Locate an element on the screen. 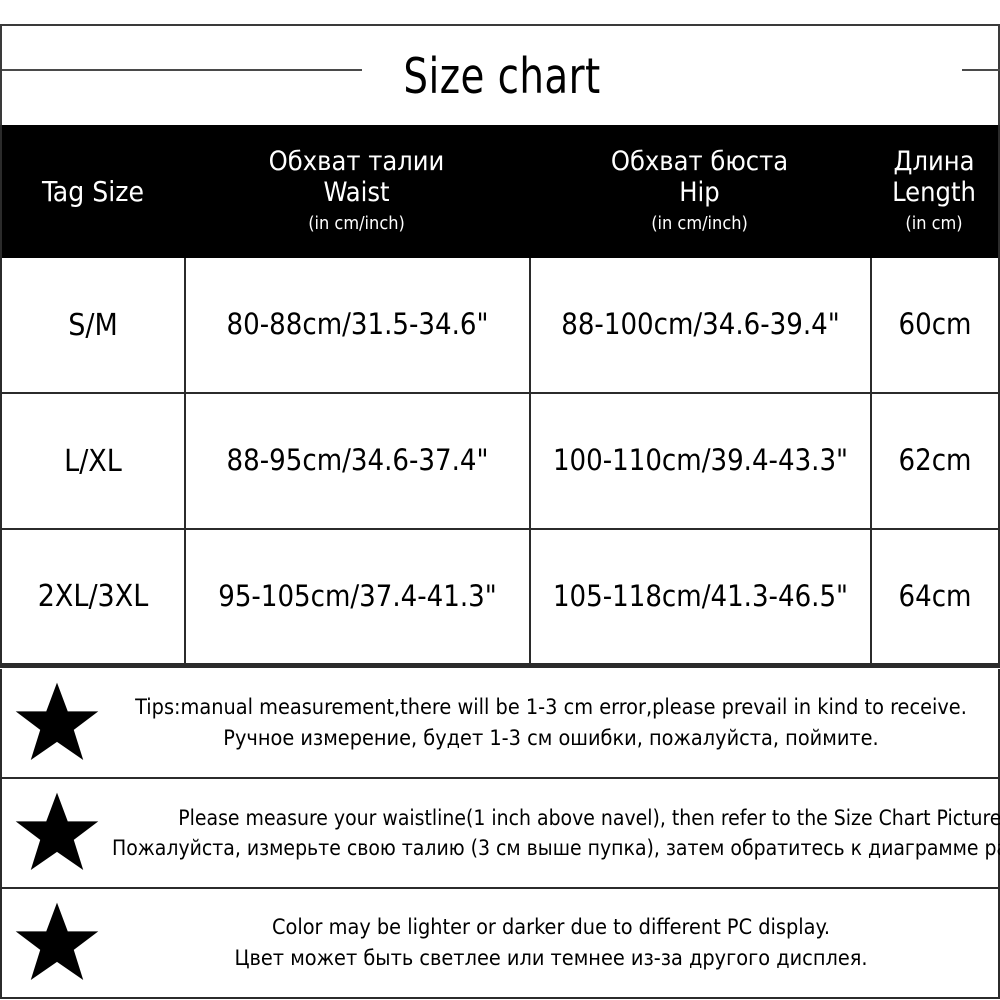 This screenshot has width=1000, height=1000. header-cell-hip: Обхват бюста Hip (in cm/inch) is located at coordinates (699, 191).